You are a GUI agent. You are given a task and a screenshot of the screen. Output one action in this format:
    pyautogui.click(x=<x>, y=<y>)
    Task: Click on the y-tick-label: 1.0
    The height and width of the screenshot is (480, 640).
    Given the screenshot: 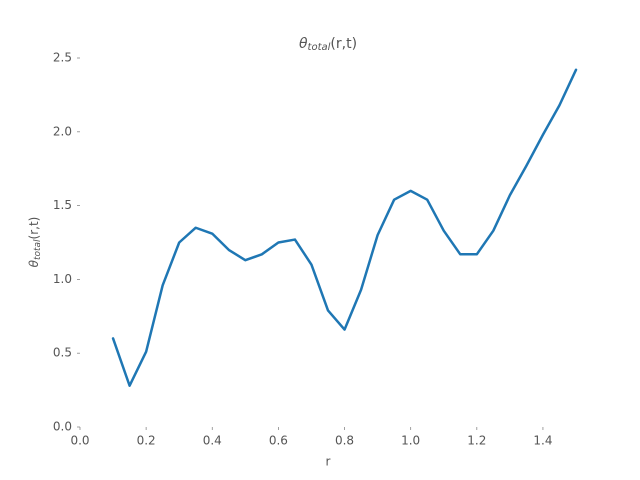 What is the action you would take?
    pyautogui.click(x=62, y=279)
    